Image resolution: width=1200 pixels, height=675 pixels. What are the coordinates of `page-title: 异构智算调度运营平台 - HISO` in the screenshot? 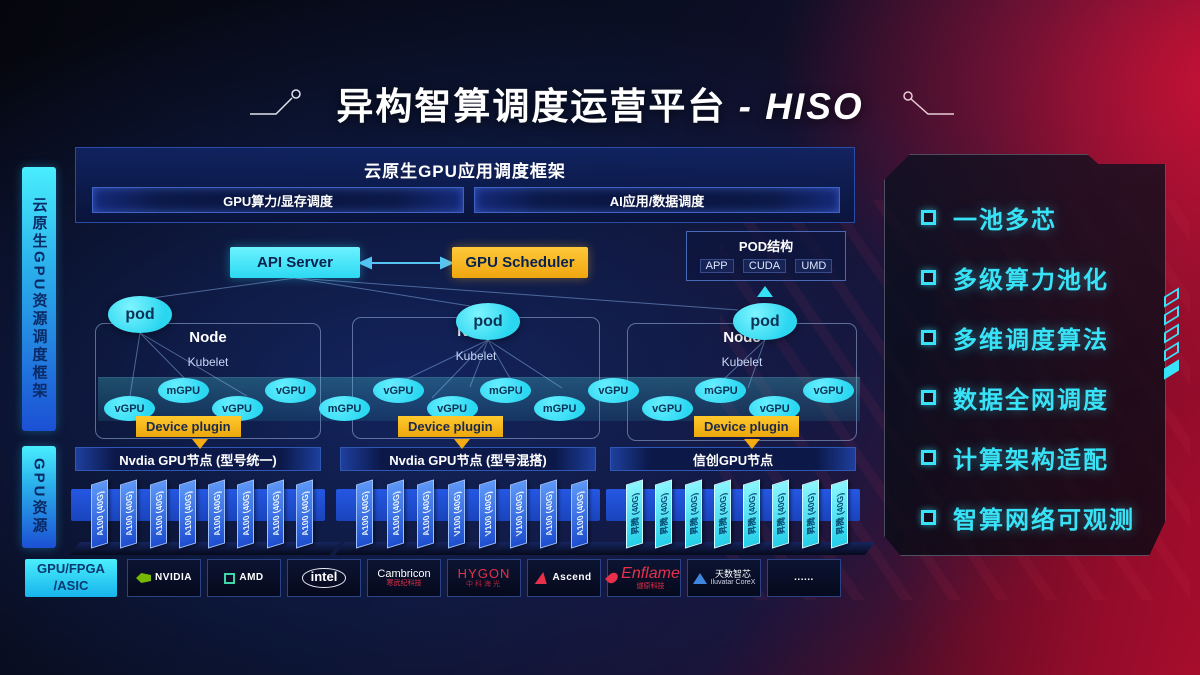 It's located at (600, 103).